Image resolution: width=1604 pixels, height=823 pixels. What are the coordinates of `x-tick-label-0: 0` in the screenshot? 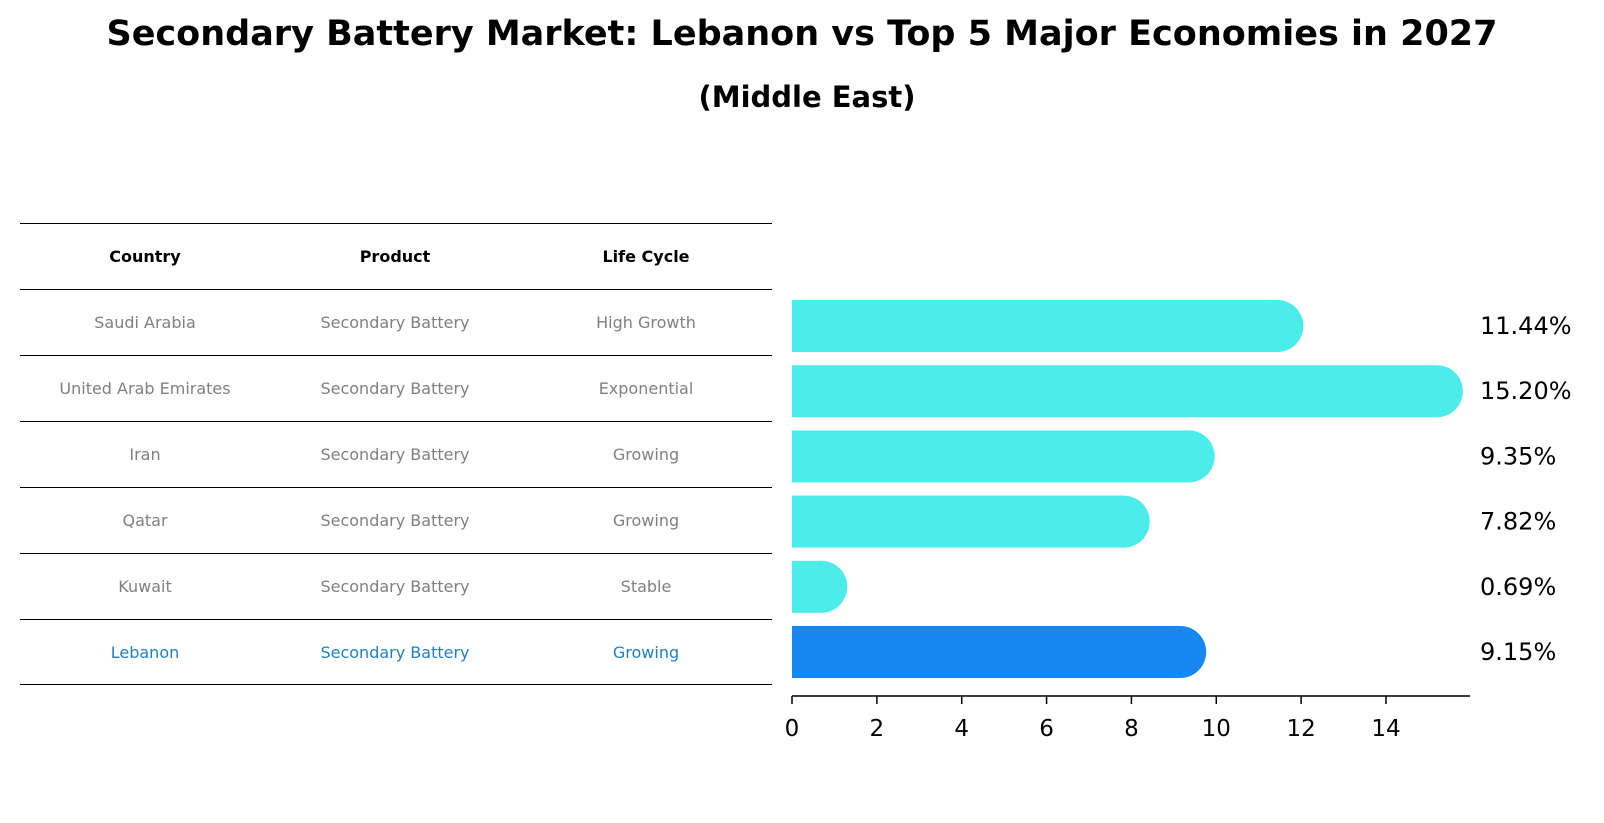 It's located at (792, 729).